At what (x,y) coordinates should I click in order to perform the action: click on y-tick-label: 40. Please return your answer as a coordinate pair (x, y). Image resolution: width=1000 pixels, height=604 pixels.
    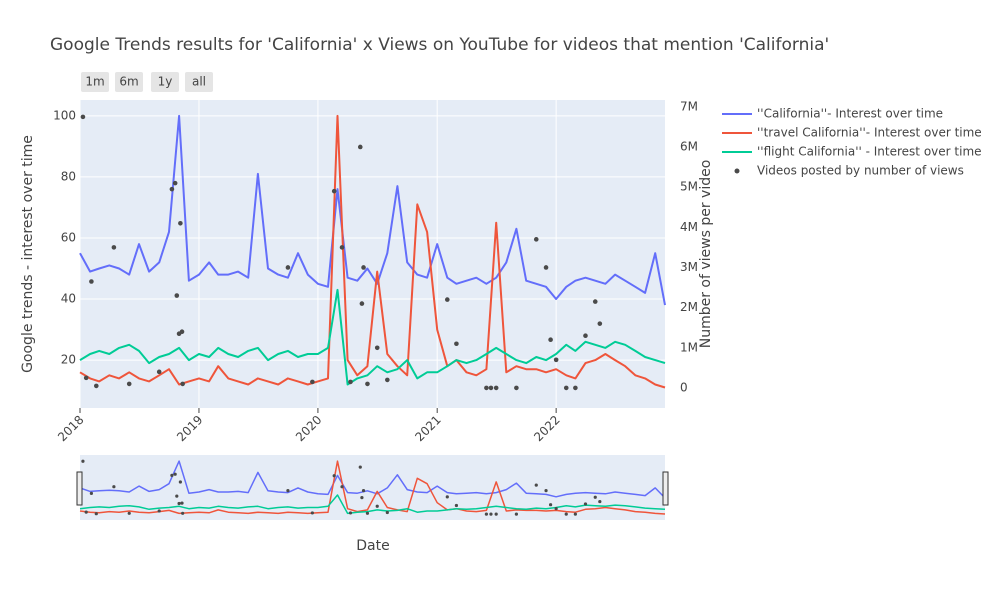
    Looking at the image, I should click on (68, 299).